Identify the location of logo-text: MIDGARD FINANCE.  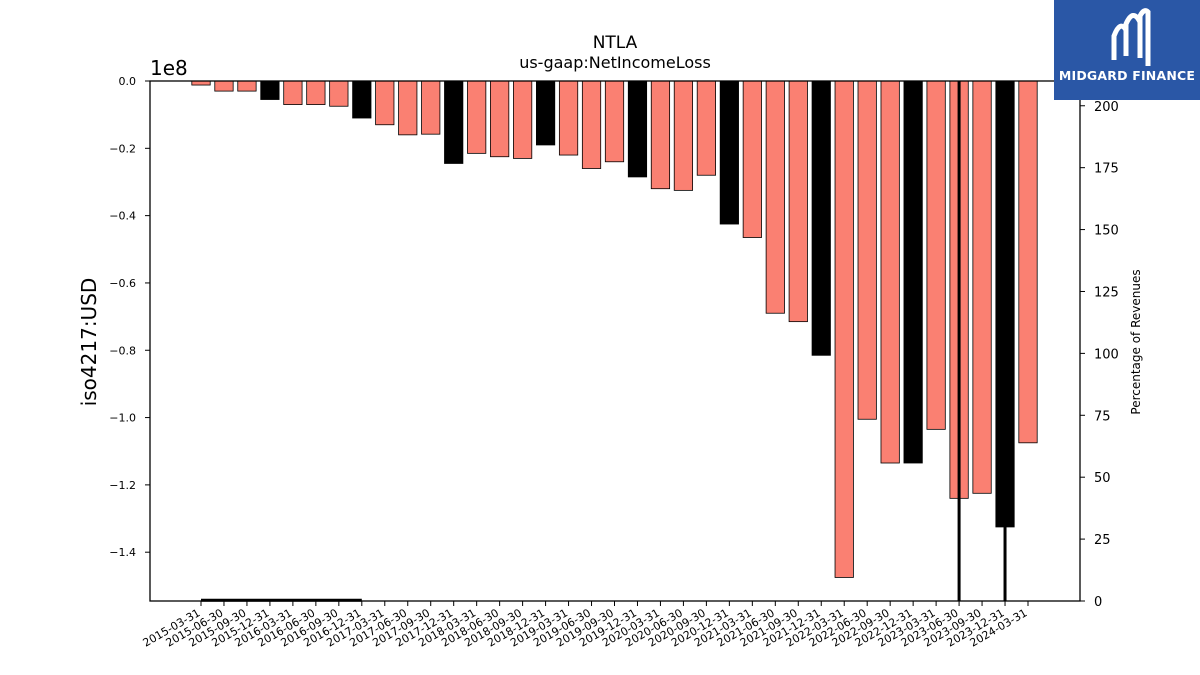
(1127, 75).